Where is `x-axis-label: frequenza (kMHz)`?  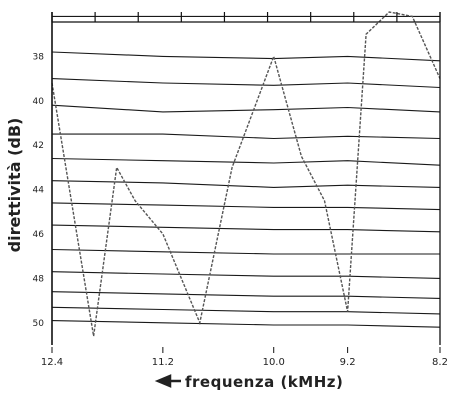 x-axis-label: frequenza (kMHz) is located at coordinates (264, 382).